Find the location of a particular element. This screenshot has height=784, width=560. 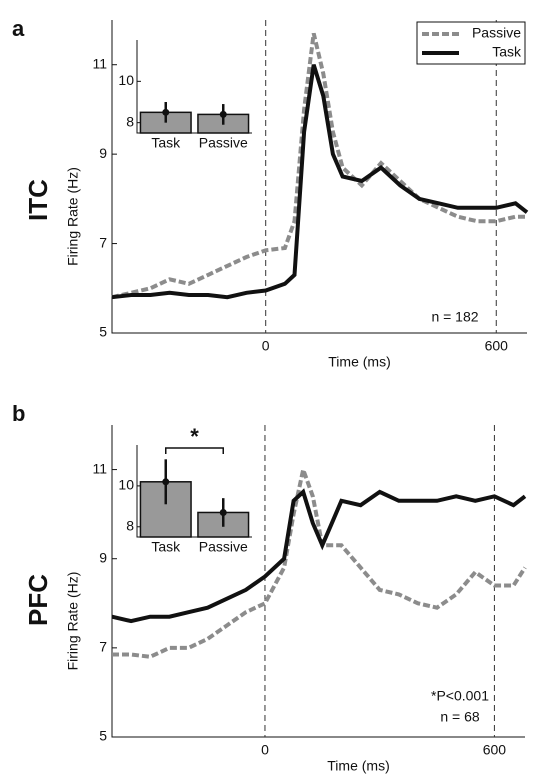

region-label: PFC is located at coordinates (38, 600).